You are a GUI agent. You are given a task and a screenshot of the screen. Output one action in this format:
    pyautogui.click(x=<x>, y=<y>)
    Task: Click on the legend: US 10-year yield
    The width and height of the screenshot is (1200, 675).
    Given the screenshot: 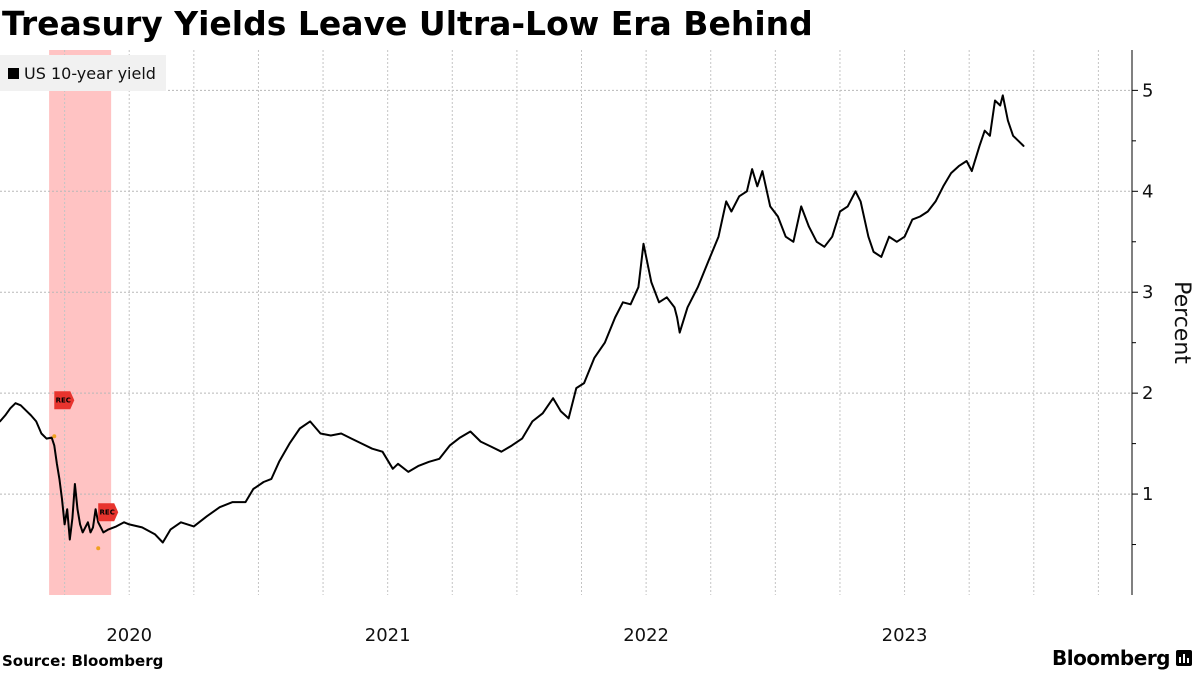 What is the action you would take?
    pyautogui.click(x=83, y=73)
    